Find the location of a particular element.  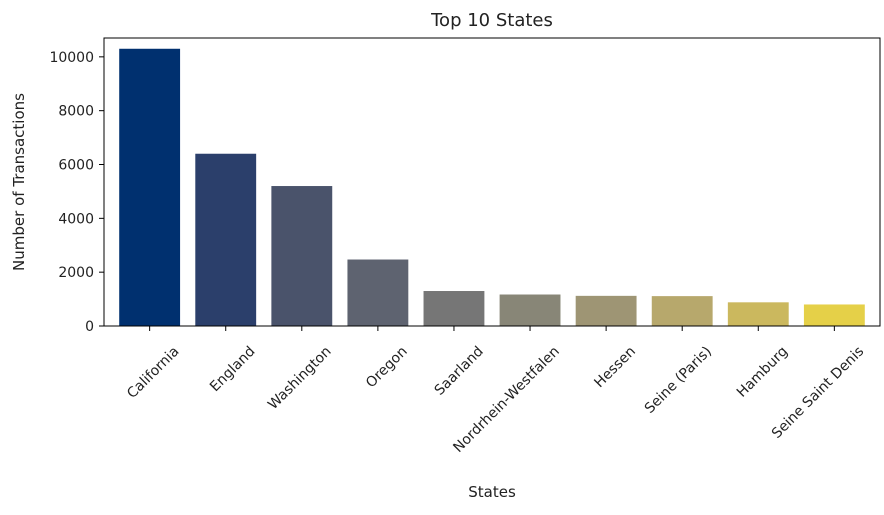

y-tick-label: 2000 is located at coordinates (76, 273).